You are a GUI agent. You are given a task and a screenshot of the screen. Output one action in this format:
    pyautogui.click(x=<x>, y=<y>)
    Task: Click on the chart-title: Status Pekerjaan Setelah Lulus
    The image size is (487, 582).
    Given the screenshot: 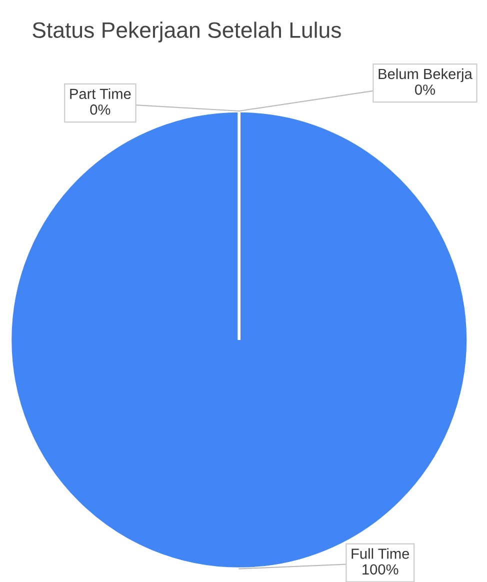 What is the action you would take?
    pyautogui.click(x=186, y=32)
    